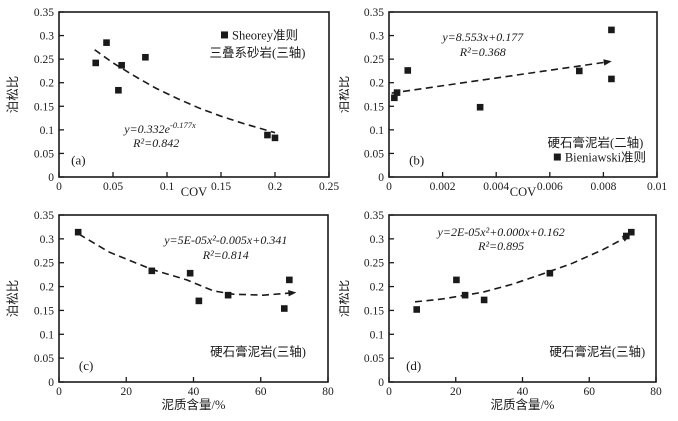  I want to click on material-label-a: 三叠系砂岩(三轴), so click(258, 52).